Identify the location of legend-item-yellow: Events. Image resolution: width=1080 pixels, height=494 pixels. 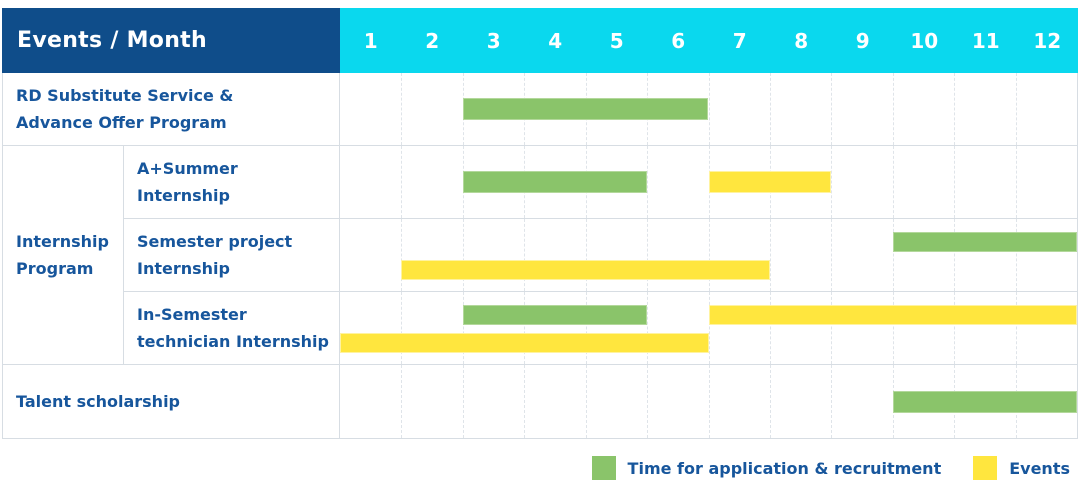
(1021, 468).